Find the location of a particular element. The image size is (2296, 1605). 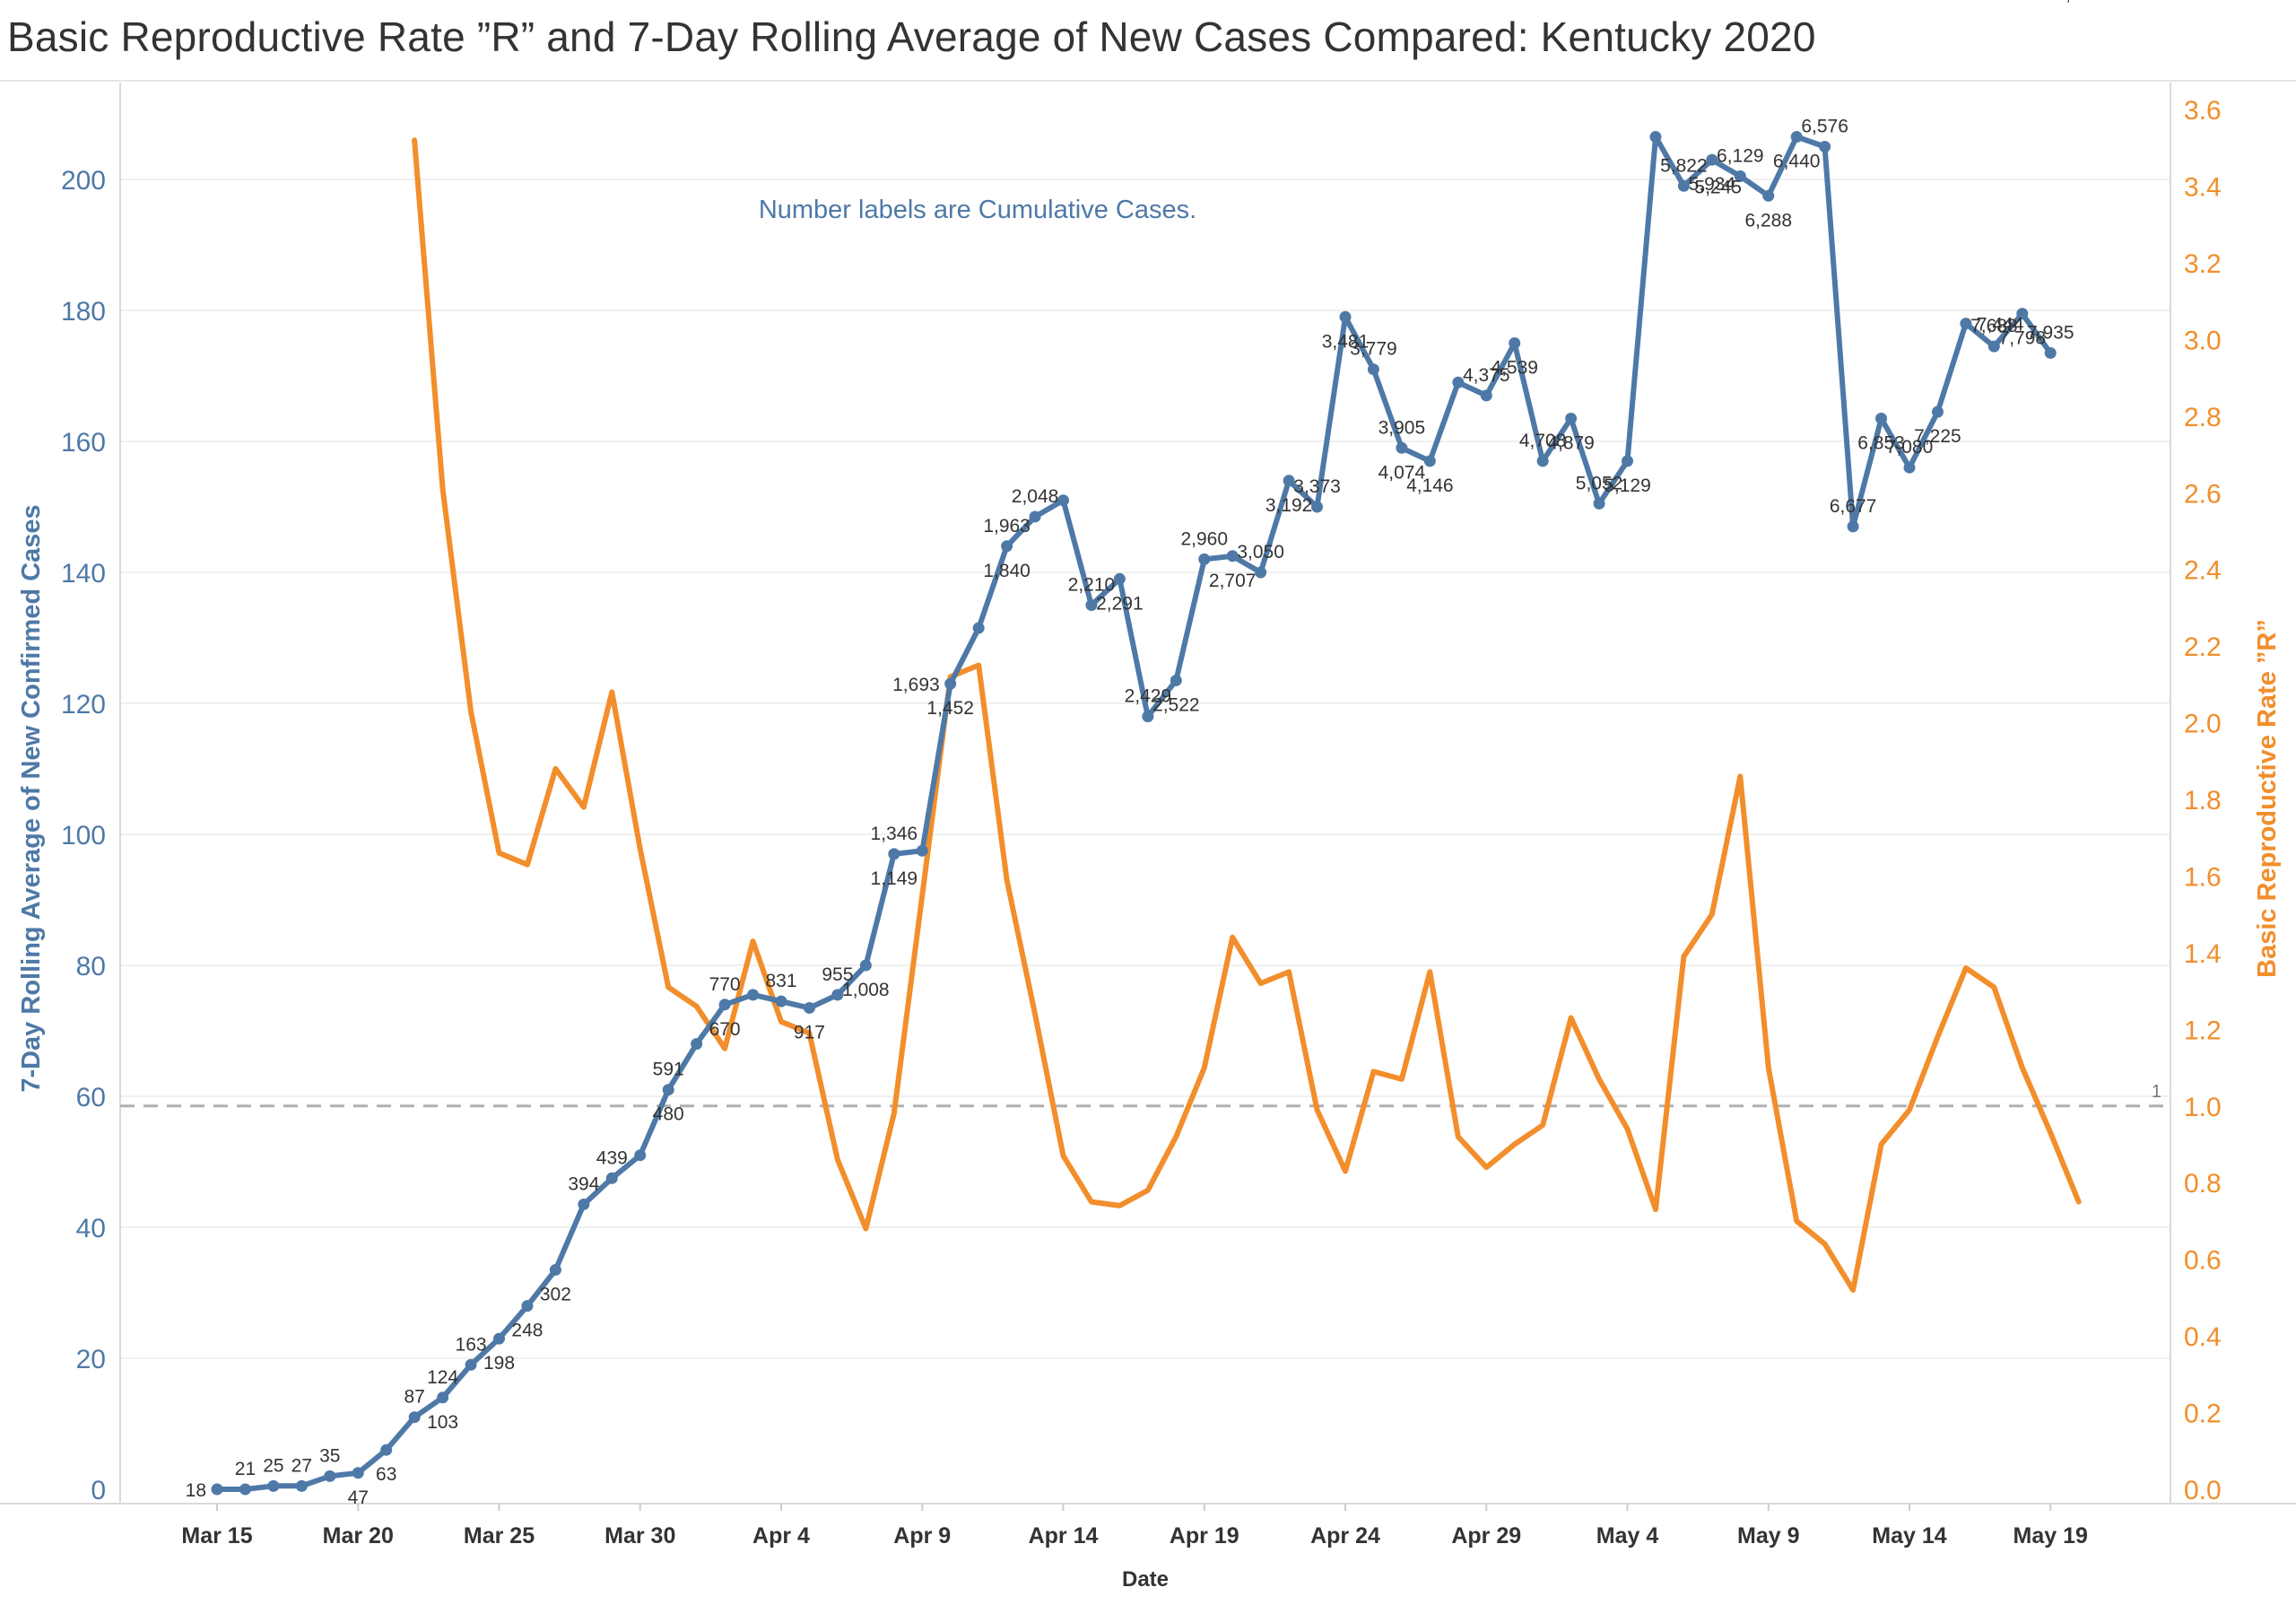

x-tick-label: Mar 25 is located at coordinates (499, 1535).